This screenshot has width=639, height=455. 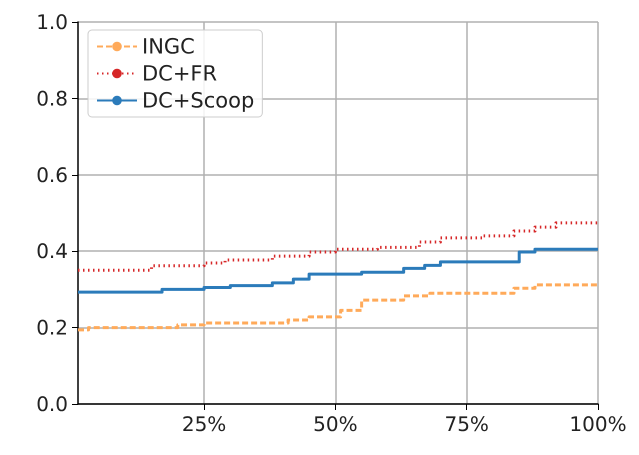 I want to click on x-tick-label: 25%, so click(x=204, y=424).